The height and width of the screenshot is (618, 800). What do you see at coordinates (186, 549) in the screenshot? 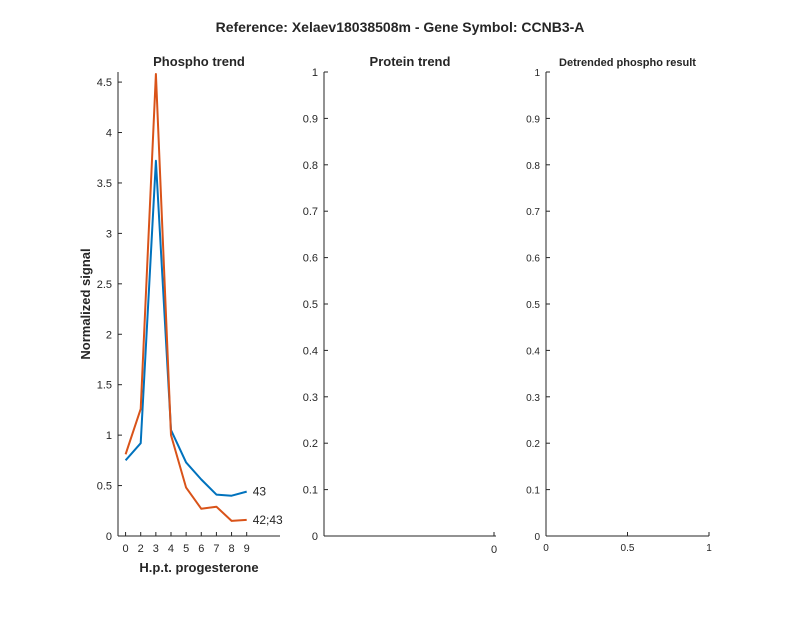
I see `x-tick-label: 5` at bounding box center [186, 549].